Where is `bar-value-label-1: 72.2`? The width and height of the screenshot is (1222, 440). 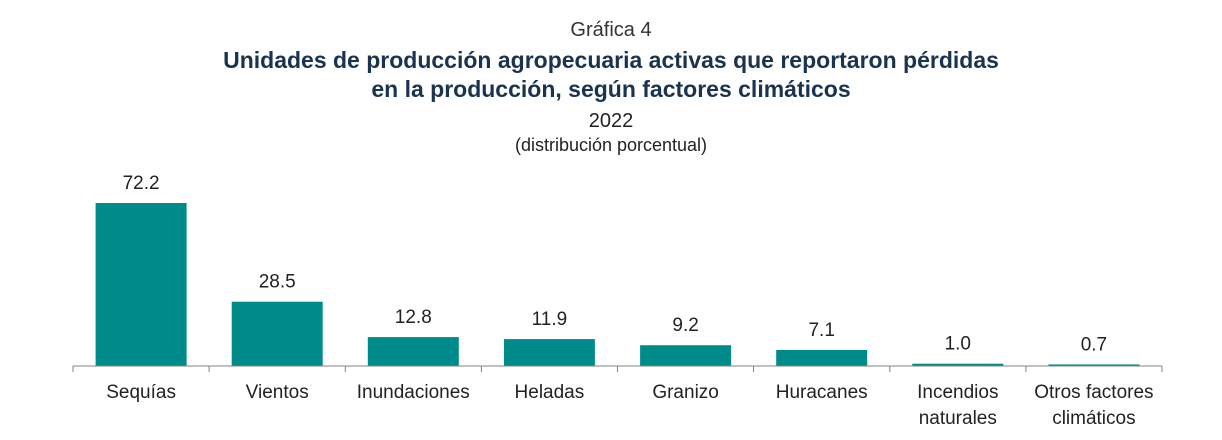
bar-value-label-1: 72.2 is located at coordinates (141, 183).